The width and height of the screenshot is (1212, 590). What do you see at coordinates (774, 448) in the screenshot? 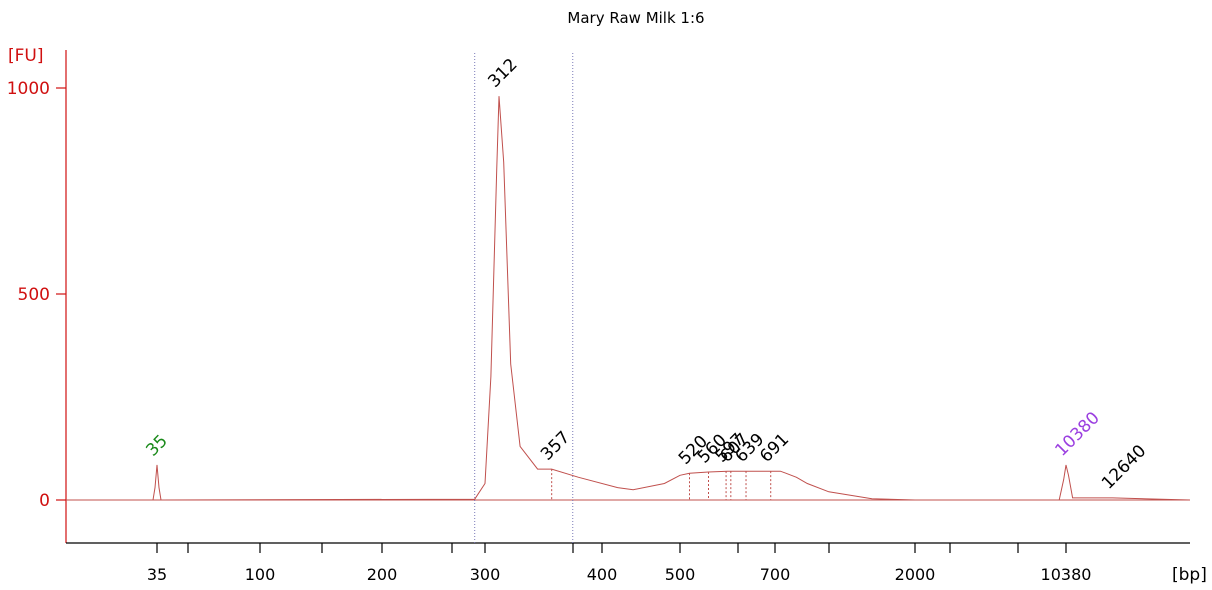
I see `peak-label: 691` at bounding box center [774, 448].